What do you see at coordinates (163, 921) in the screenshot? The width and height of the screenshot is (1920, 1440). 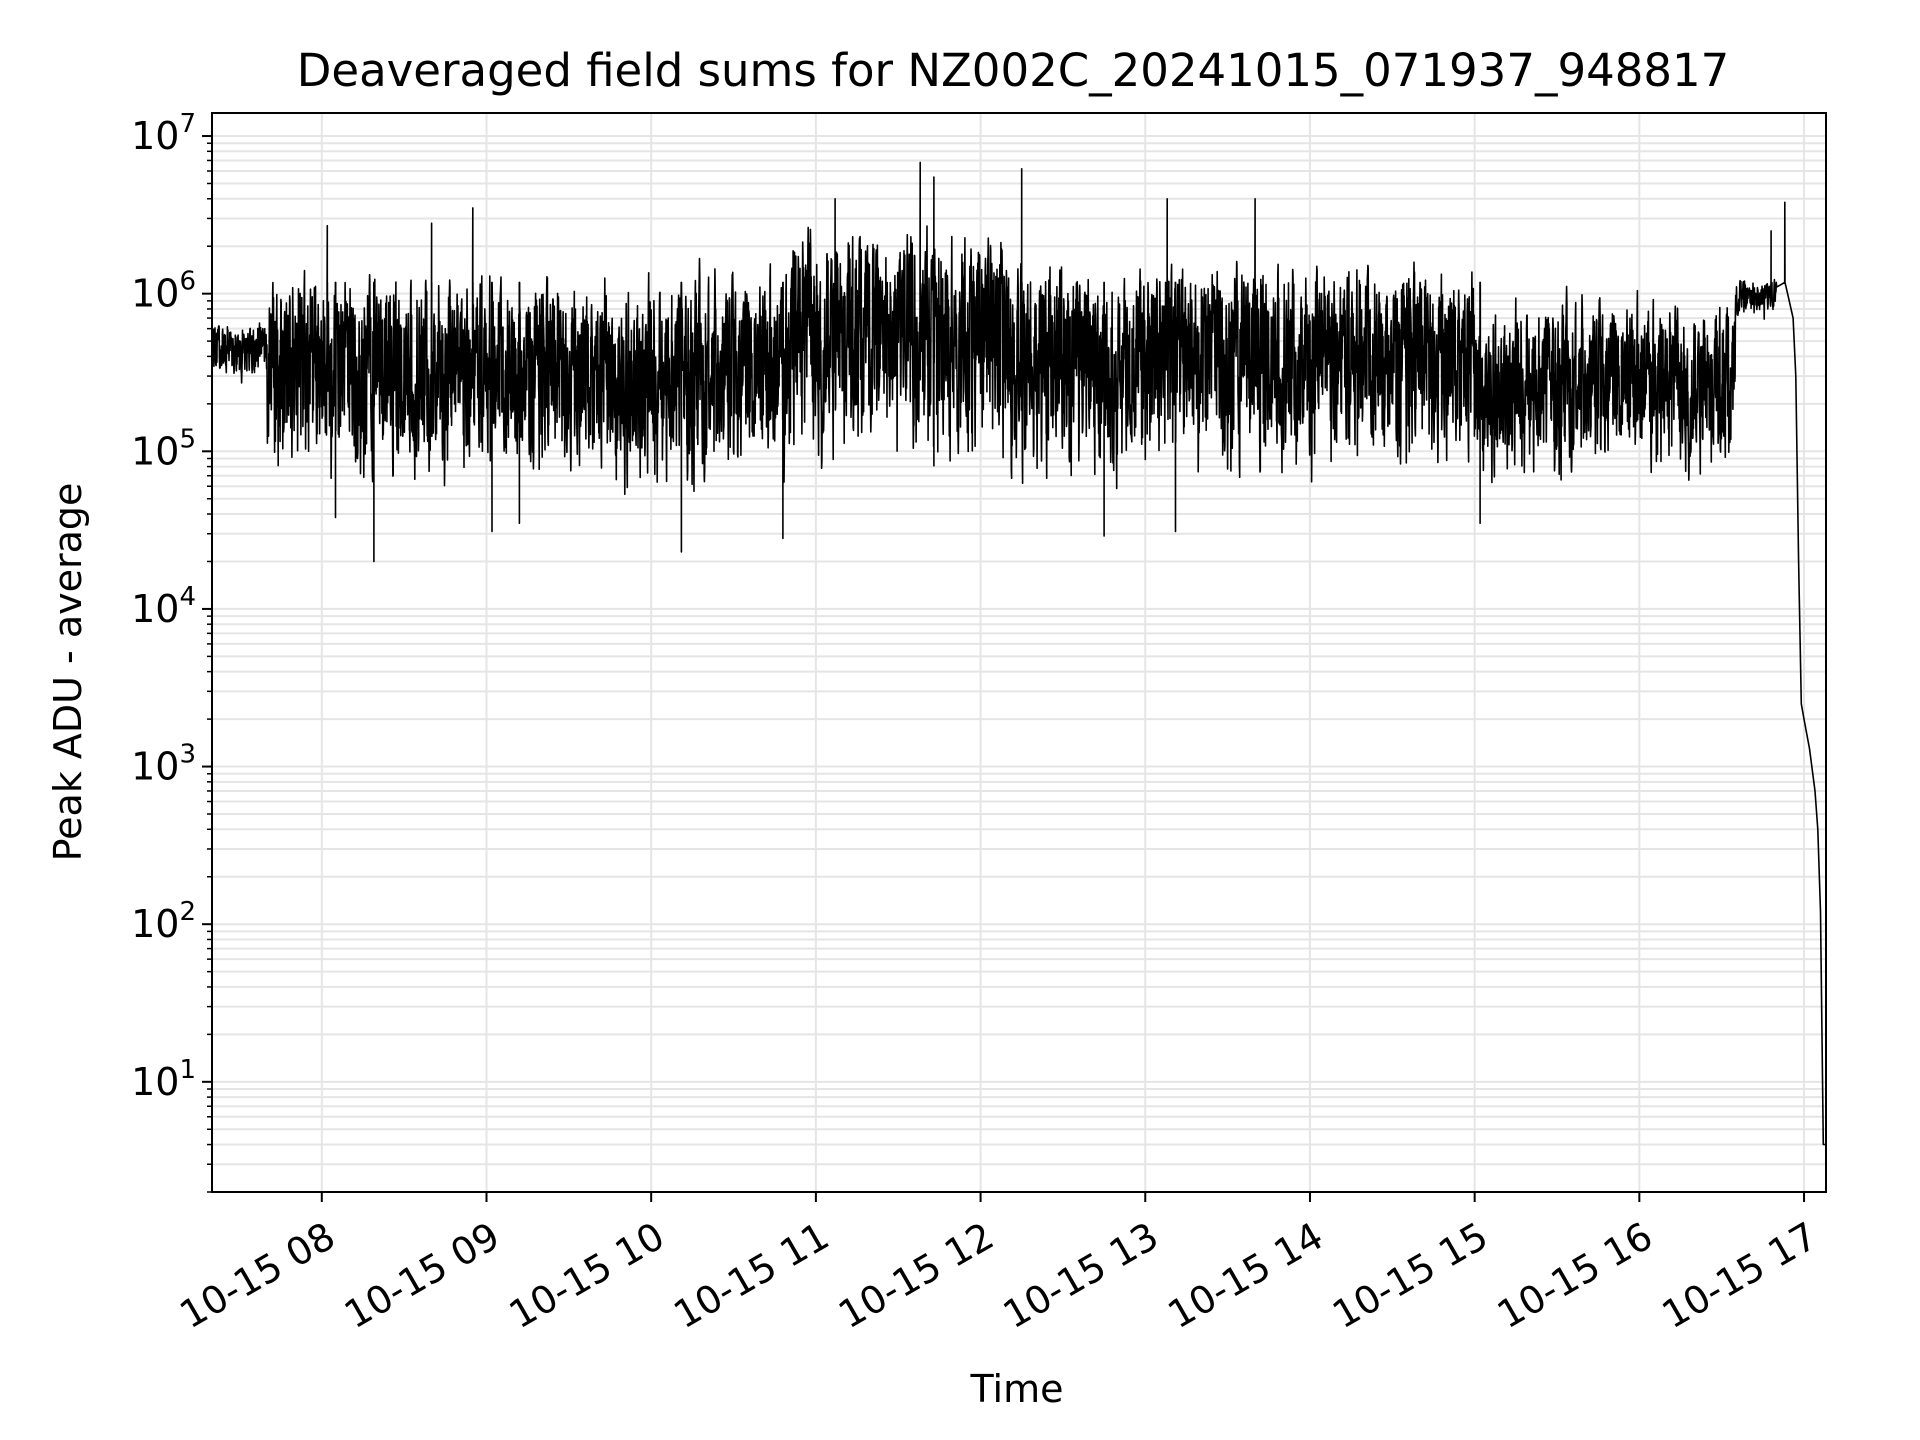 I see `y-tick-label: 102` at bounding box center [163, 921].